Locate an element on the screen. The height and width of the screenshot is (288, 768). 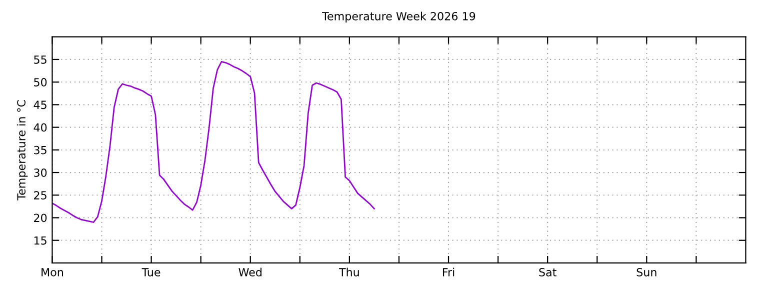
x-tick-label: Mon is located at coordinates (52, 272).